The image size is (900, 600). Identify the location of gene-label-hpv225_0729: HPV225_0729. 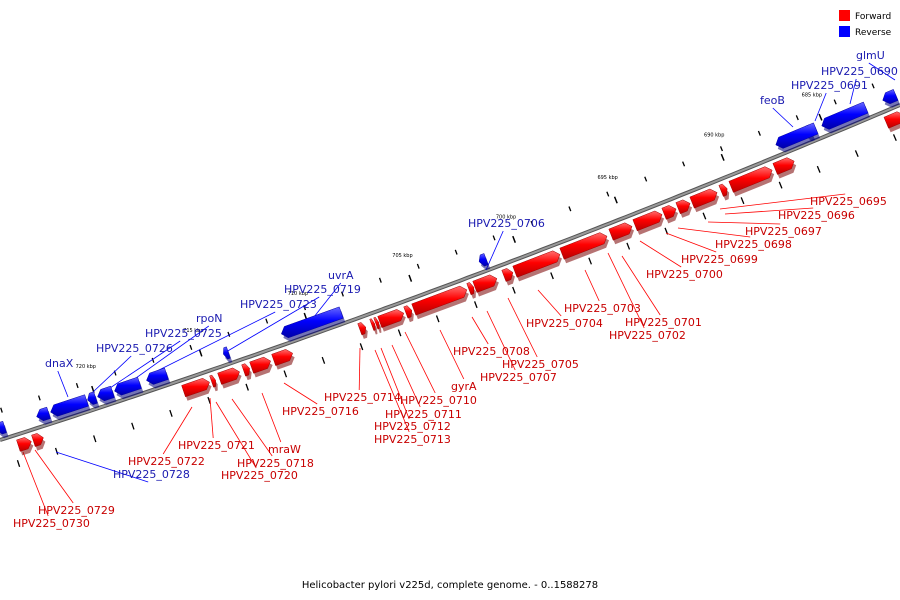
(76, 510).